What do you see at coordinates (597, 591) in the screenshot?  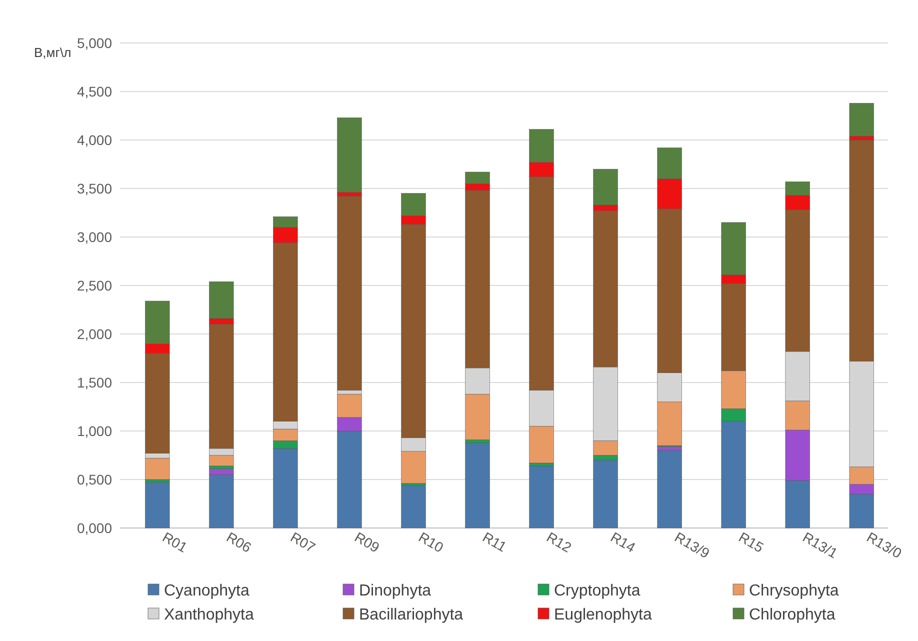 I see `legend-label: Cryptophyta` at bounding box center [597, 591].